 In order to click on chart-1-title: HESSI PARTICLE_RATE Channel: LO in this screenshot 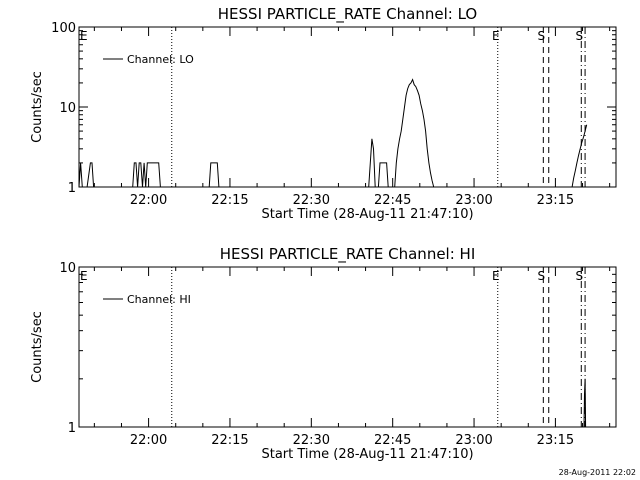, I will do `click(347, 14)`.